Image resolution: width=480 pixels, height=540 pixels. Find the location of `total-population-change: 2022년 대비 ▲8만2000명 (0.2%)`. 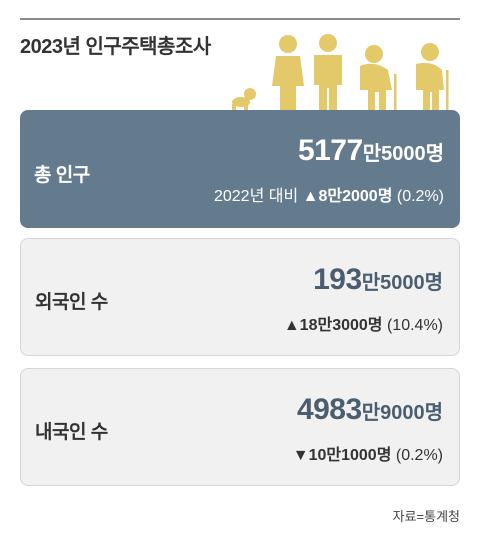

total-population-change: 2022년 대비 ▲8만2000명 (0.2%) is located at coordinates (328, 196).